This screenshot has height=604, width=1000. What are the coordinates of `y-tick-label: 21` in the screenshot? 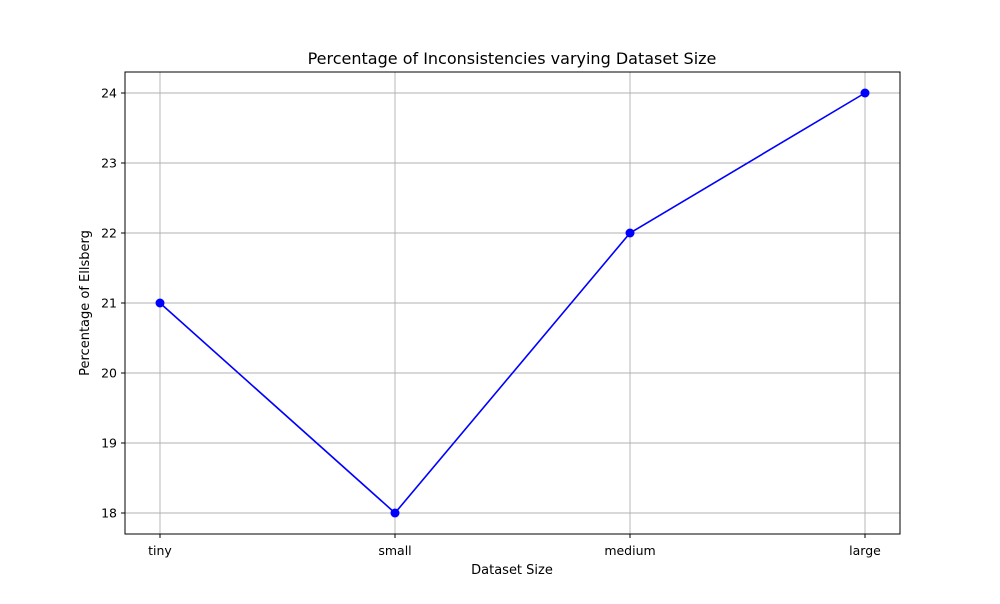 It's located at (109, 303).